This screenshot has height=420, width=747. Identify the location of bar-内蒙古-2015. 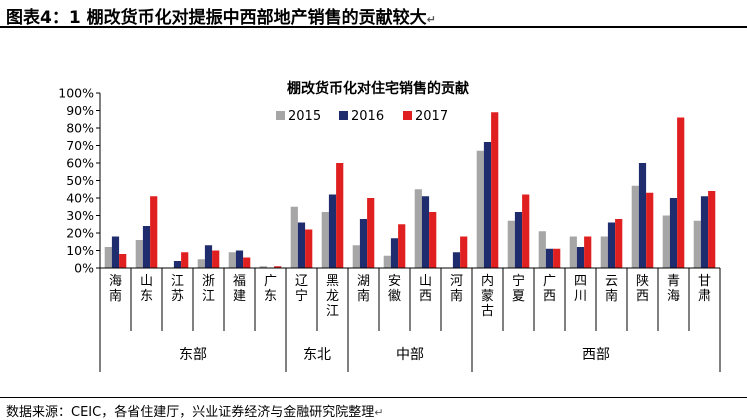
(480, 209).